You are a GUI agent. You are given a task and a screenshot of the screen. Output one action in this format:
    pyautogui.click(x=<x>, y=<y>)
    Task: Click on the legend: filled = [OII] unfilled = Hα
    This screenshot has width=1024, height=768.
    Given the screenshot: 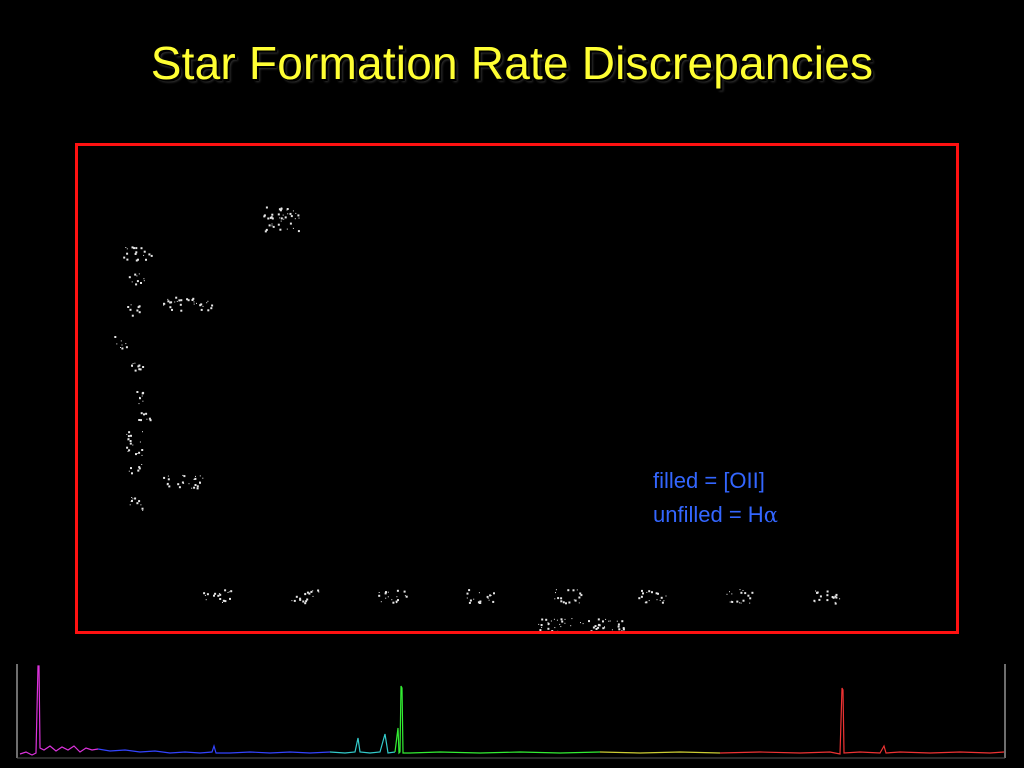 What is the action you would take?
    pyautogui.click(x=715, y=498)
    